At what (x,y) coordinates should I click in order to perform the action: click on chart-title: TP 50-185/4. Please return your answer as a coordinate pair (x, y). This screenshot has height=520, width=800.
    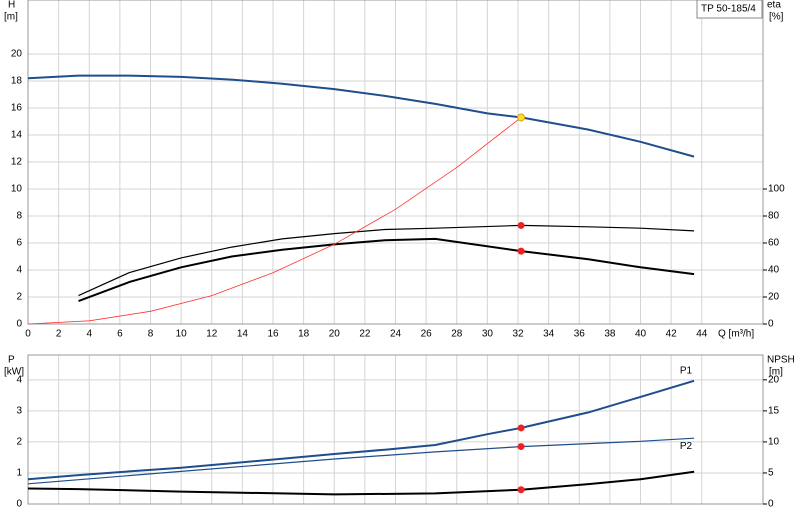
    Looking at the image, I should click on (728, 9).